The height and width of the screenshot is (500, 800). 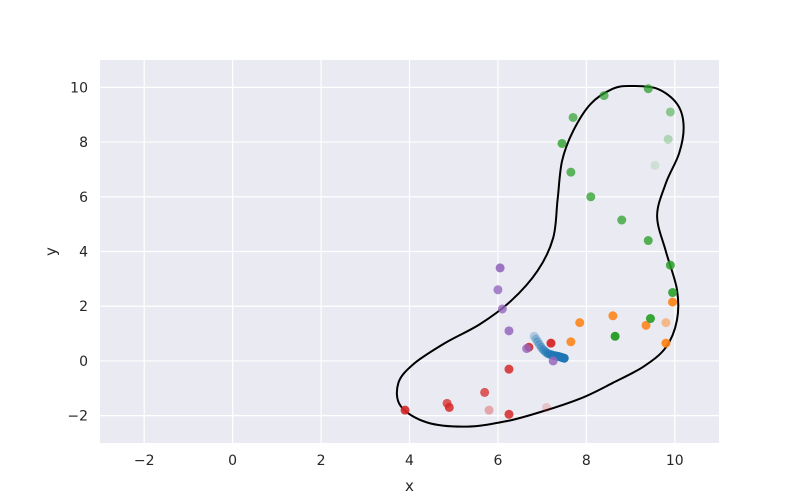 What do you see at coordinates (77, 252) in the screenshot?
I see `y-tick-labels: −2 0 2 4 6 8 10` at bounding box center [77, 252].